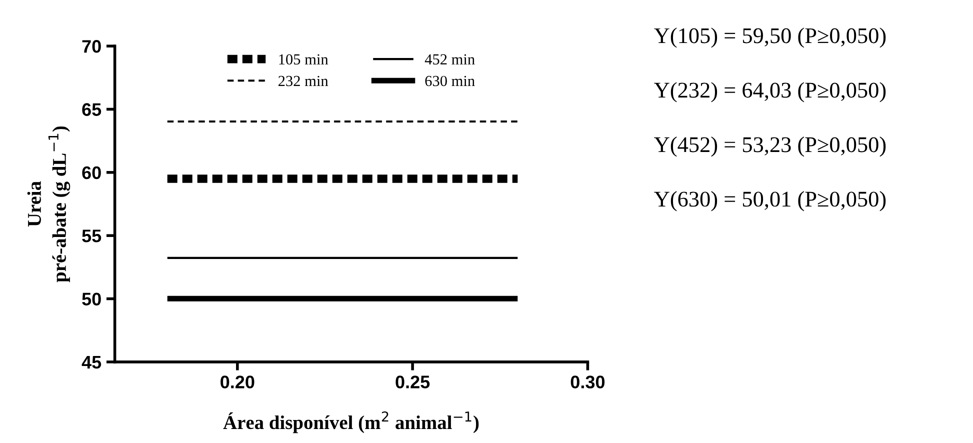  I want to click on legend-label: 105 min, so click(303, 59).